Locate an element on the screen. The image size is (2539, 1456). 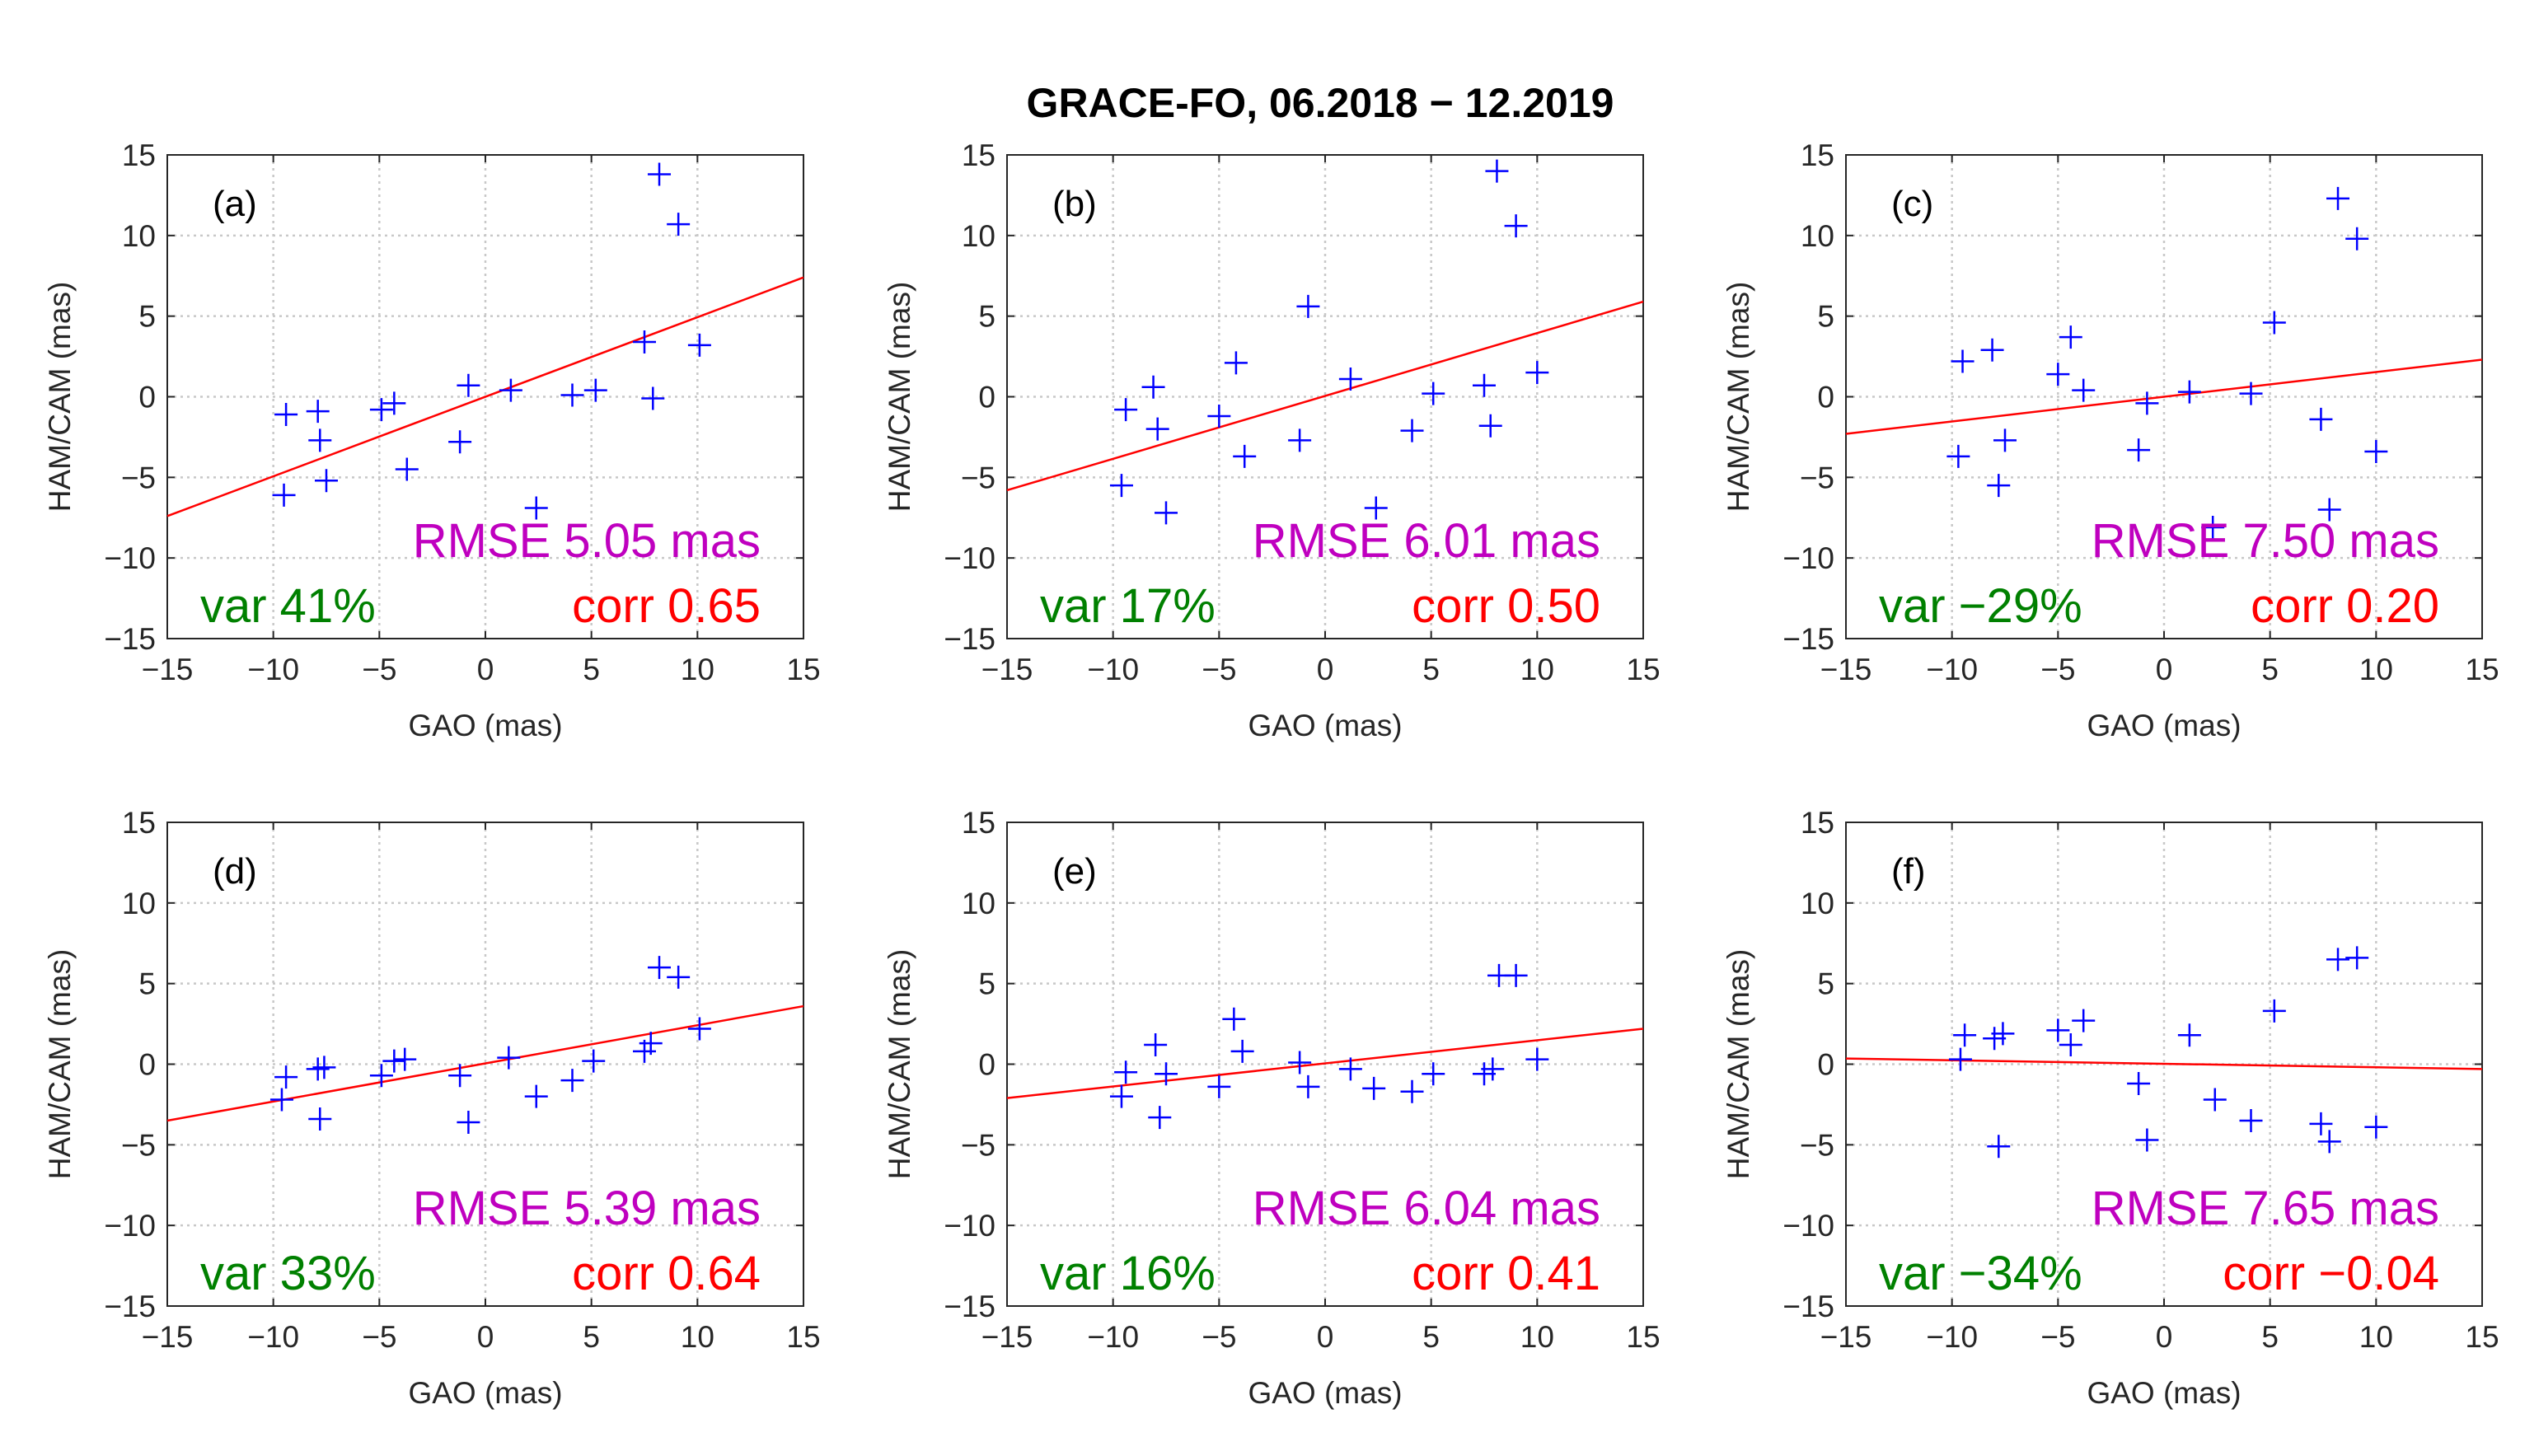
corr-annotation: corr −0.04 is located at coordinates (2331, 1273).